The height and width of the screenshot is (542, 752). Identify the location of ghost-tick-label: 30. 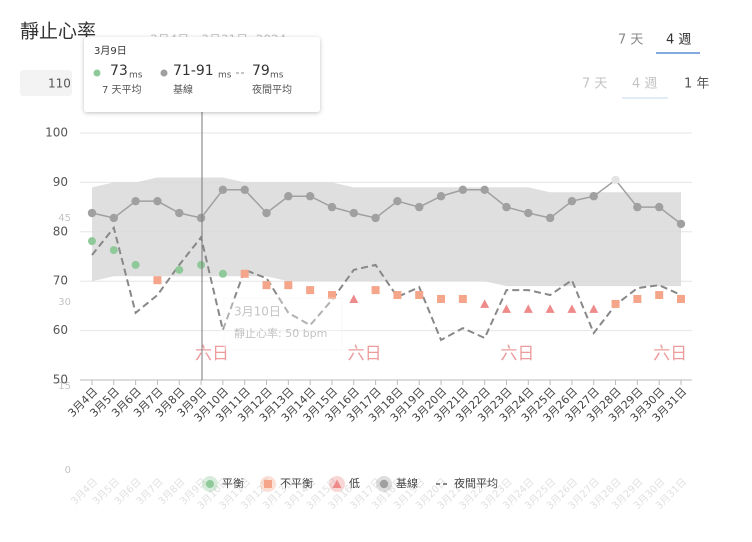
(64, 302).